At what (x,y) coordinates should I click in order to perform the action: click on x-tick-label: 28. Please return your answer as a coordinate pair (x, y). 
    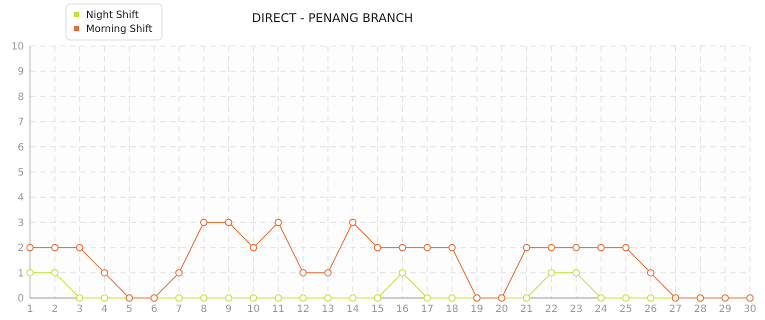
    Looking at the image, I should click on (700, 309).